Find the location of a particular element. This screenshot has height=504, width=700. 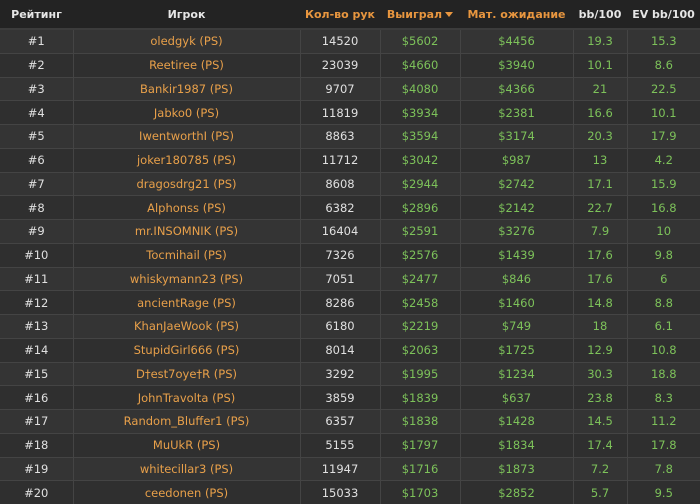

evbb-cell: 7.8 is located at coordinates (663, 468).